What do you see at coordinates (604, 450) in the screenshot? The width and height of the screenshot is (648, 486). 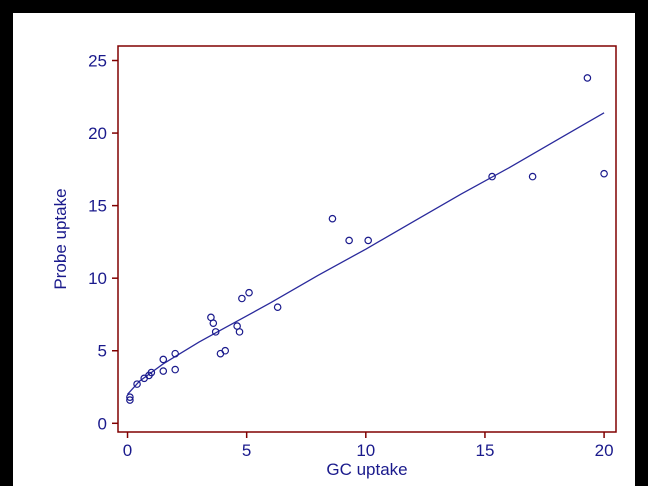 I see `x-tick-label-20: 20` at bounding box center [604, 450].